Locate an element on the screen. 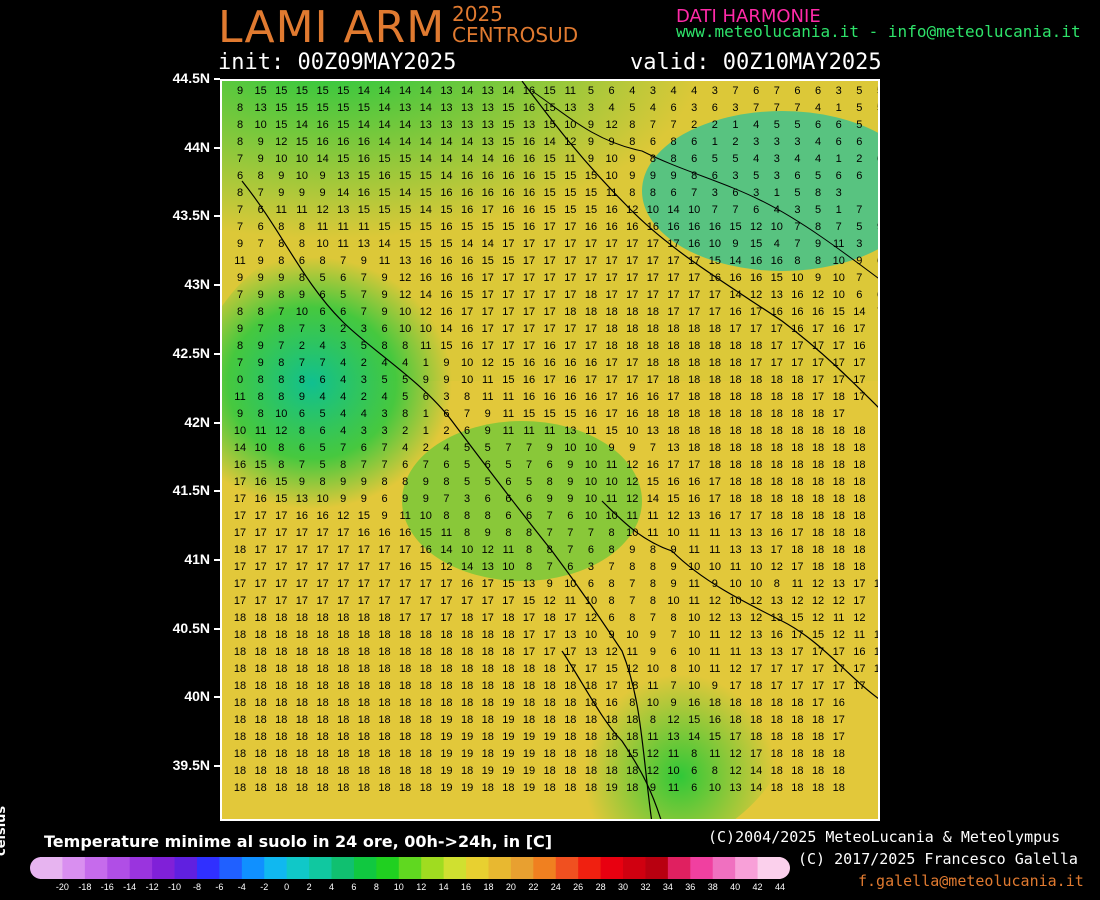  grid-value: 2 is located at coordinates (426, 448).